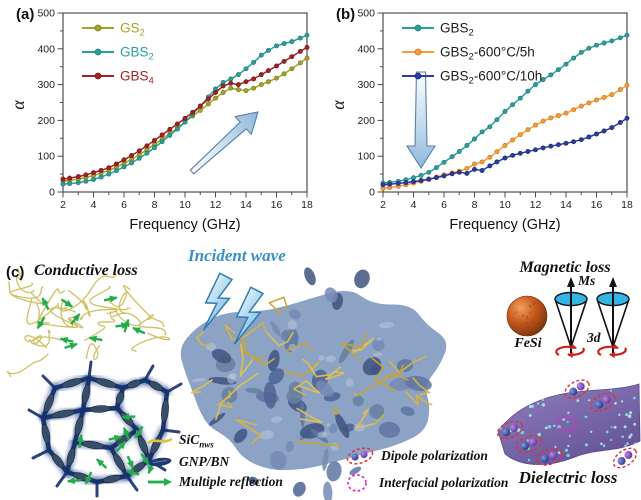  Describe the element at coordinates (160, 440) in the screenshot. I see `sic-nanowire-icon` at that location.